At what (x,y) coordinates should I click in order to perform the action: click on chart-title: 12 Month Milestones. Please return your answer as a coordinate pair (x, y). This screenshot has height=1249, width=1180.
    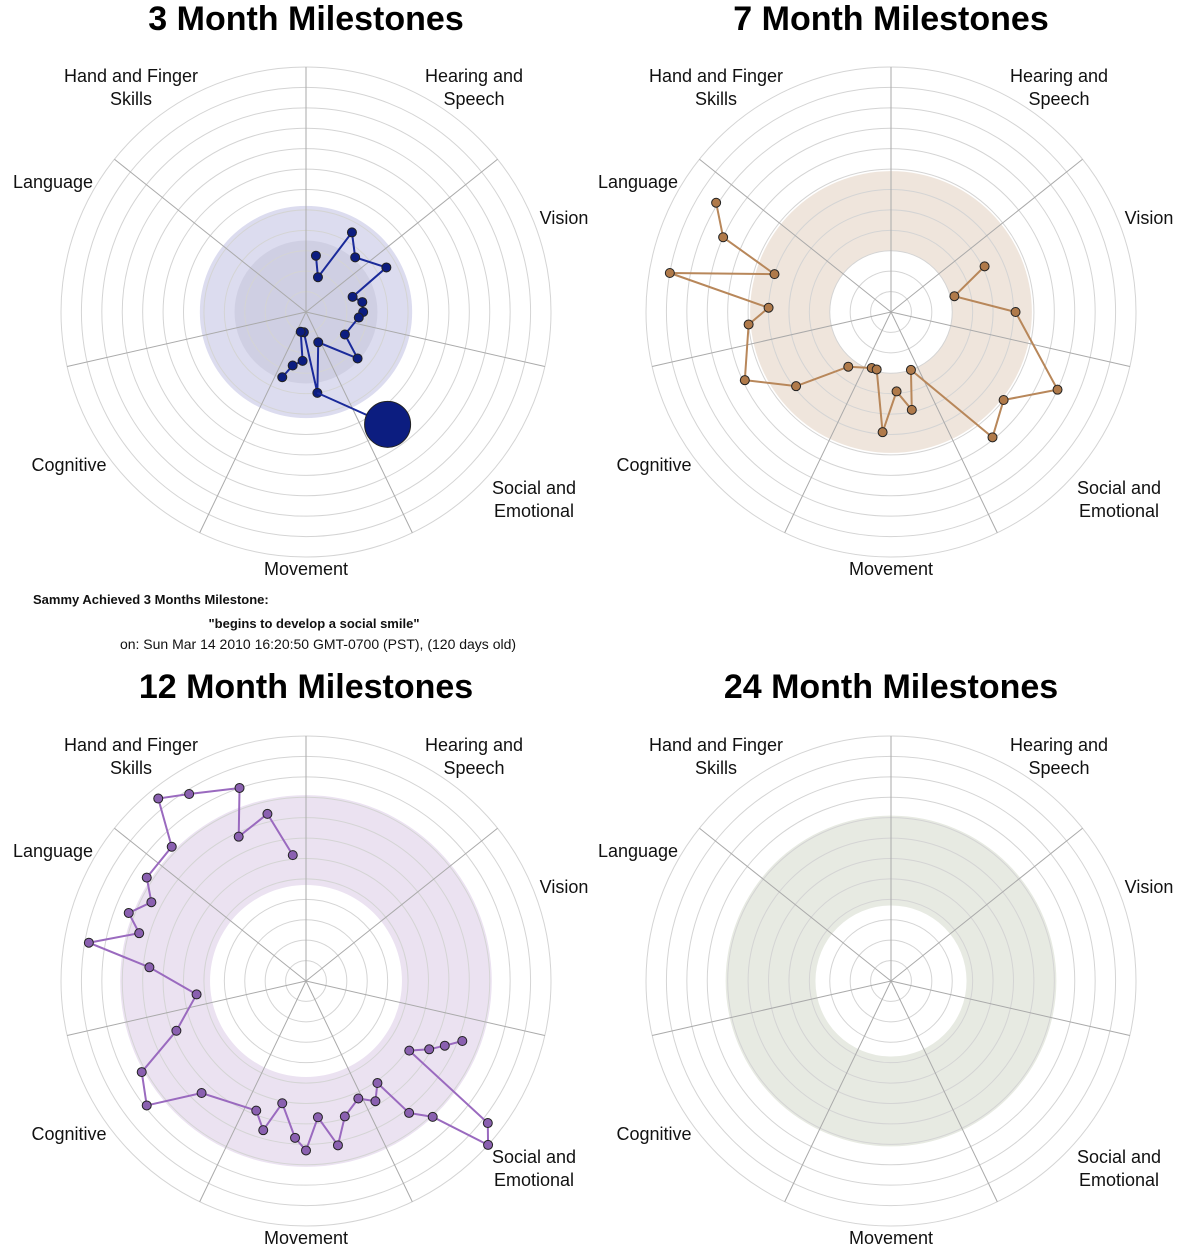
    Looking at the image, I should click on (306, 687).